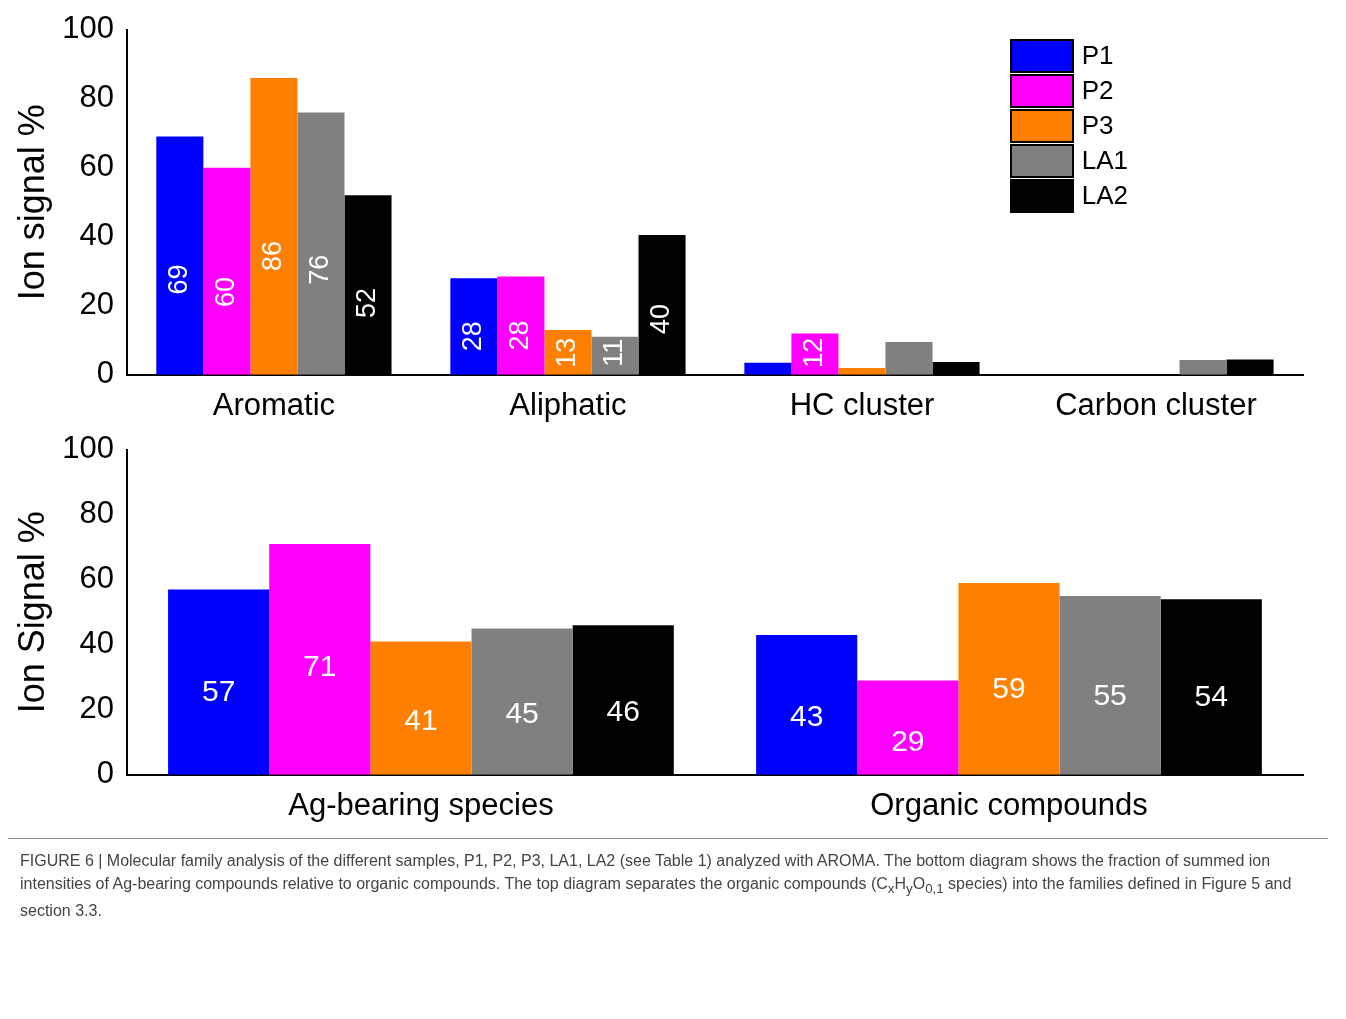  Describe the element at coordinates (178, 279) in the screenshot. I see `data-label: 69` at that location.